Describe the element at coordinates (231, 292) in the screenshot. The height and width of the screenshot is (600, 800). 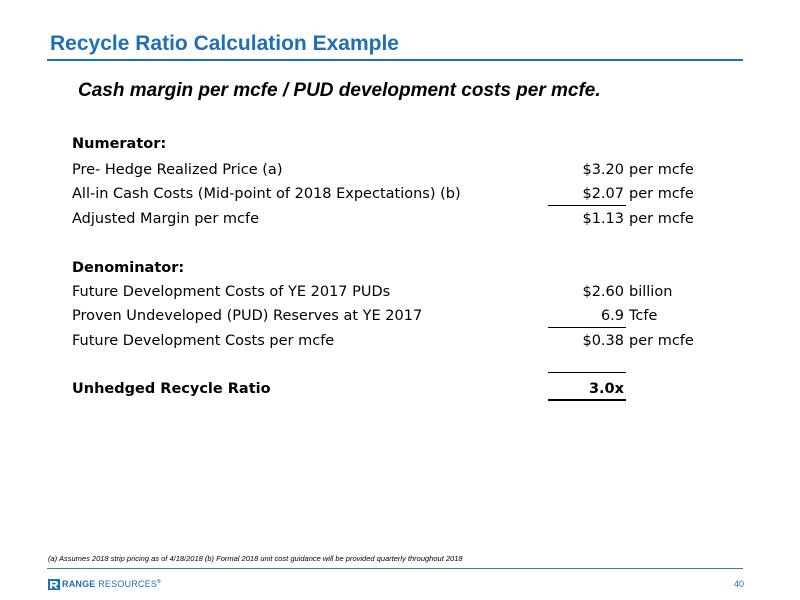
I see `row-label: Future Development Costs of YE 2017 PUDs` at that location.